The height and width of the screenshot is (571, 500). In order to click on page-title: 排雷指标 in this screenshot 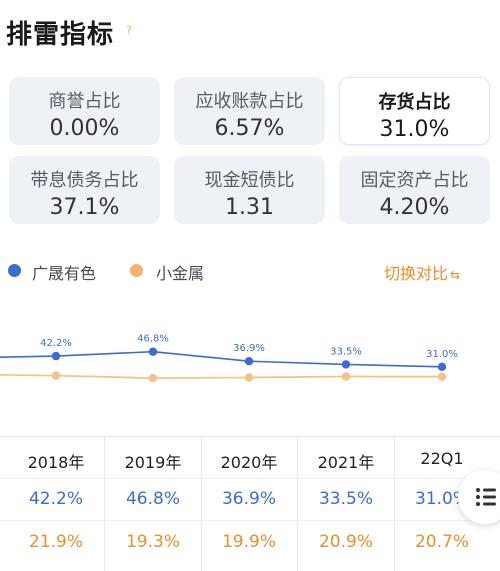, I will do `click(60, 35)`.